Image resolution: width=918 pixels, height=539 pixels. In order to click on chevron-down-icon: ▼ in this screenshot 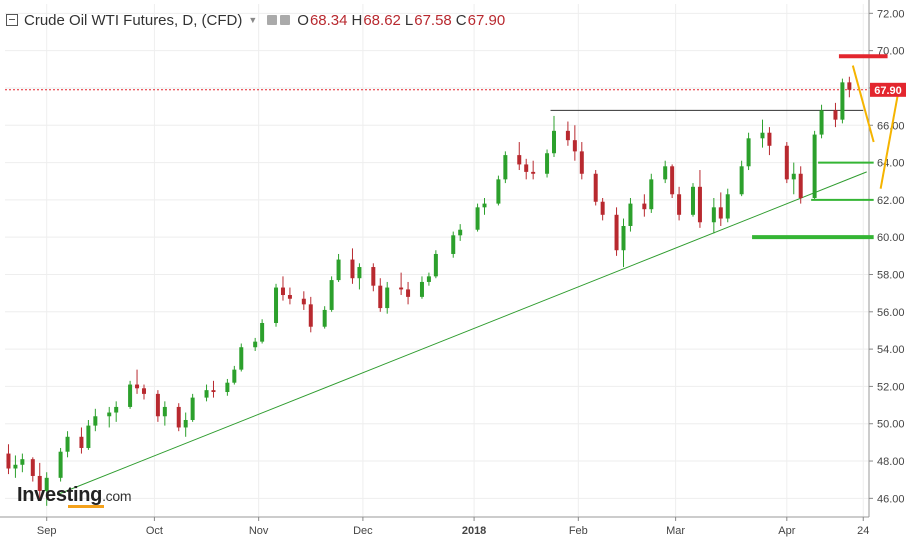, I will do `click(253, 20)`.